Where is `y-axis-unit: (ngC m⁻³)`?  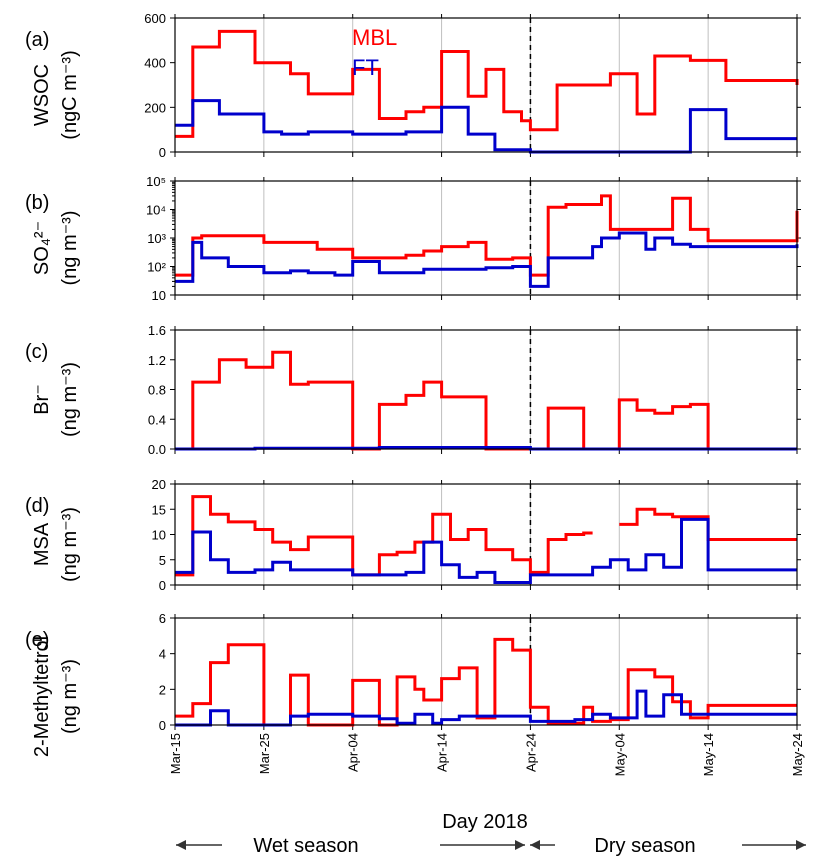
y-axis-unit: (ngC m⁻³) is located at coordinates (70, 94).